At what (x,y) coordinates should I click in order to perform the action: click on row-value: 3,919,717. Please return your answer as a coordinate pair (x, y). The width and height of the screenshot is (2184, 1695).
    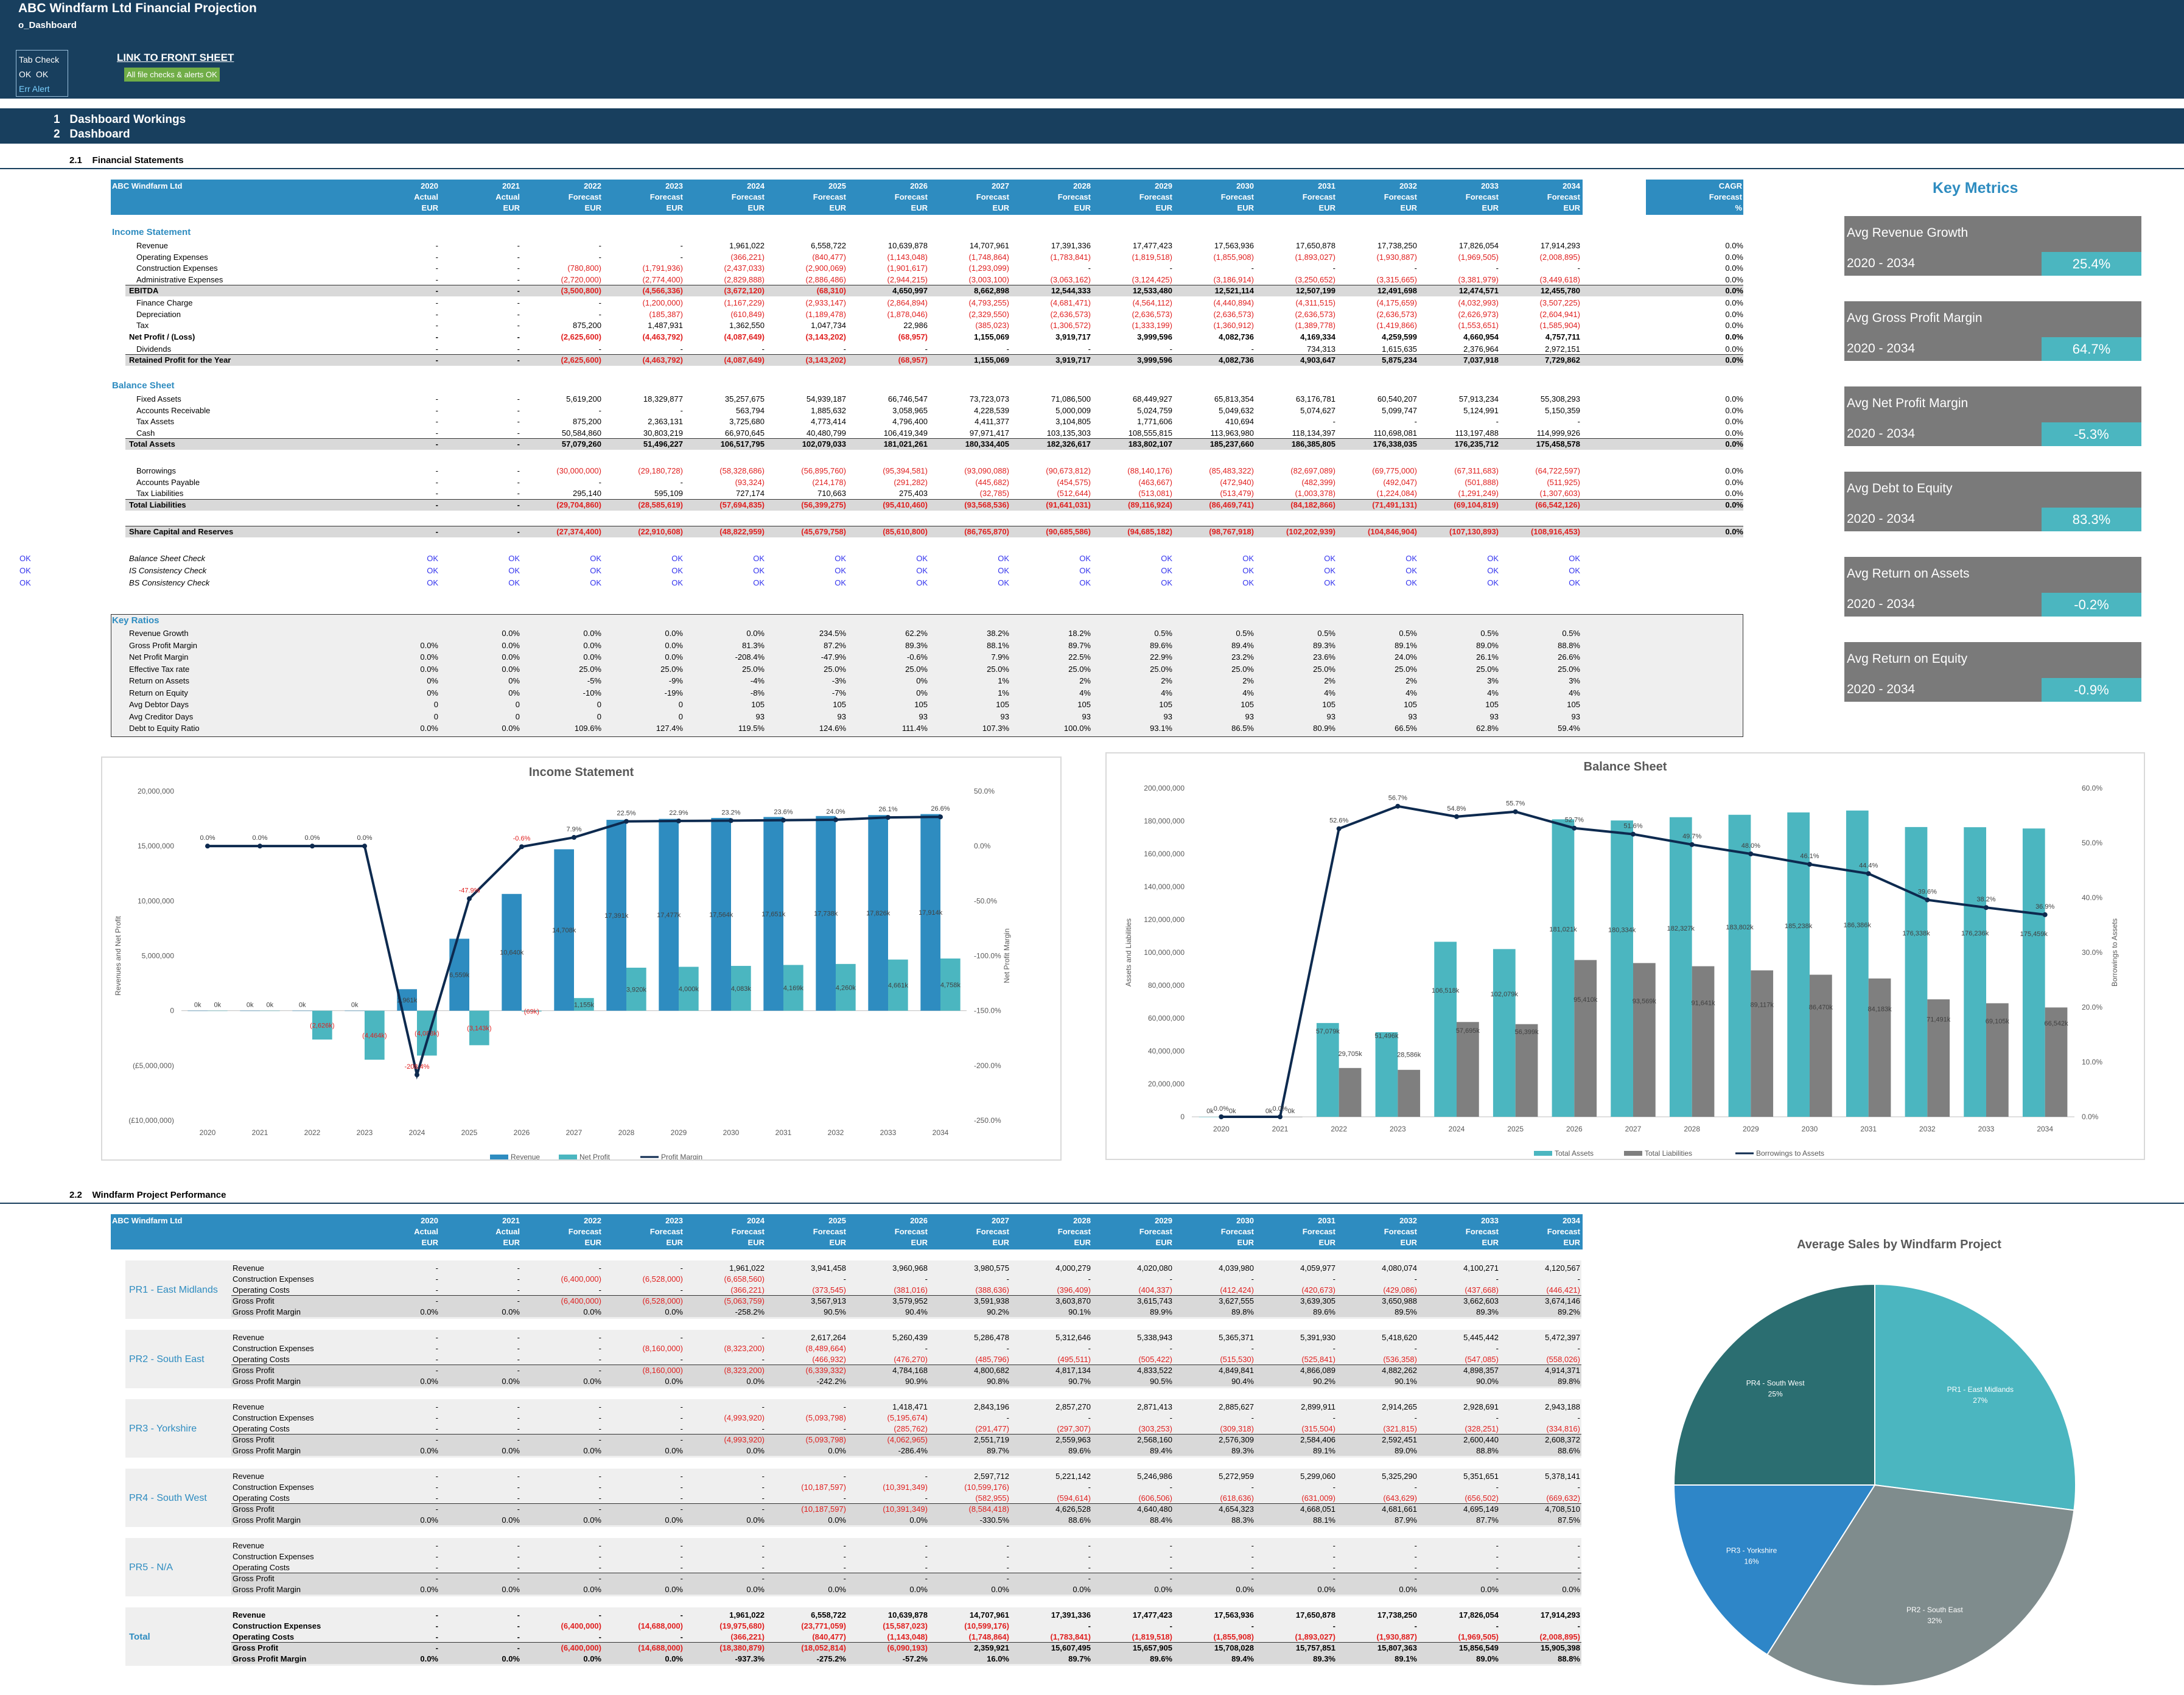
    Looking at the image, I should click on (1073, 336).